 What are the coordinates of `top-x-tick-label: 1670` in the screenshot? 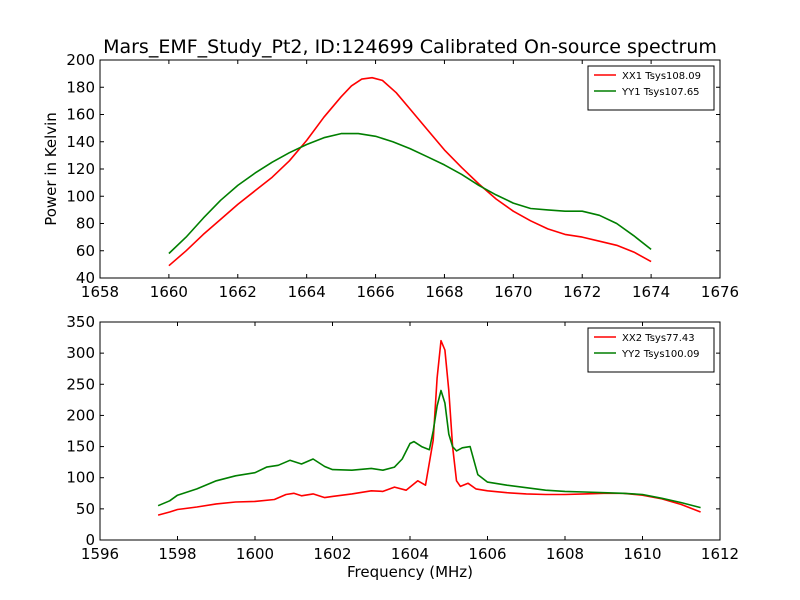 It's located at (513, 292).